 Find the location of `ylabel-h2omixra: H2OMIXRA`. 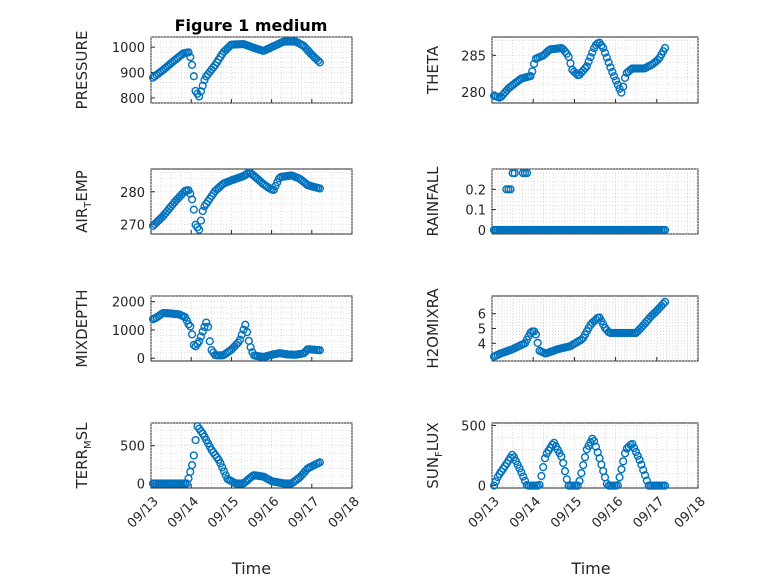

ylabel-h2omixra: H2OMIXRA is located at coordinates (433, 328).